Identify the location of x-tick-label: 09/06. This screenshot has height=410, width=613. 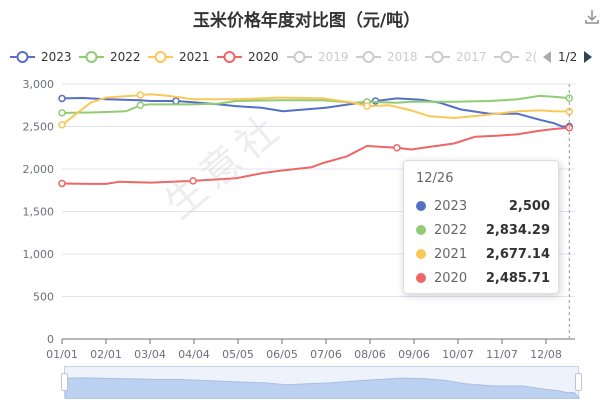
(414, 354).